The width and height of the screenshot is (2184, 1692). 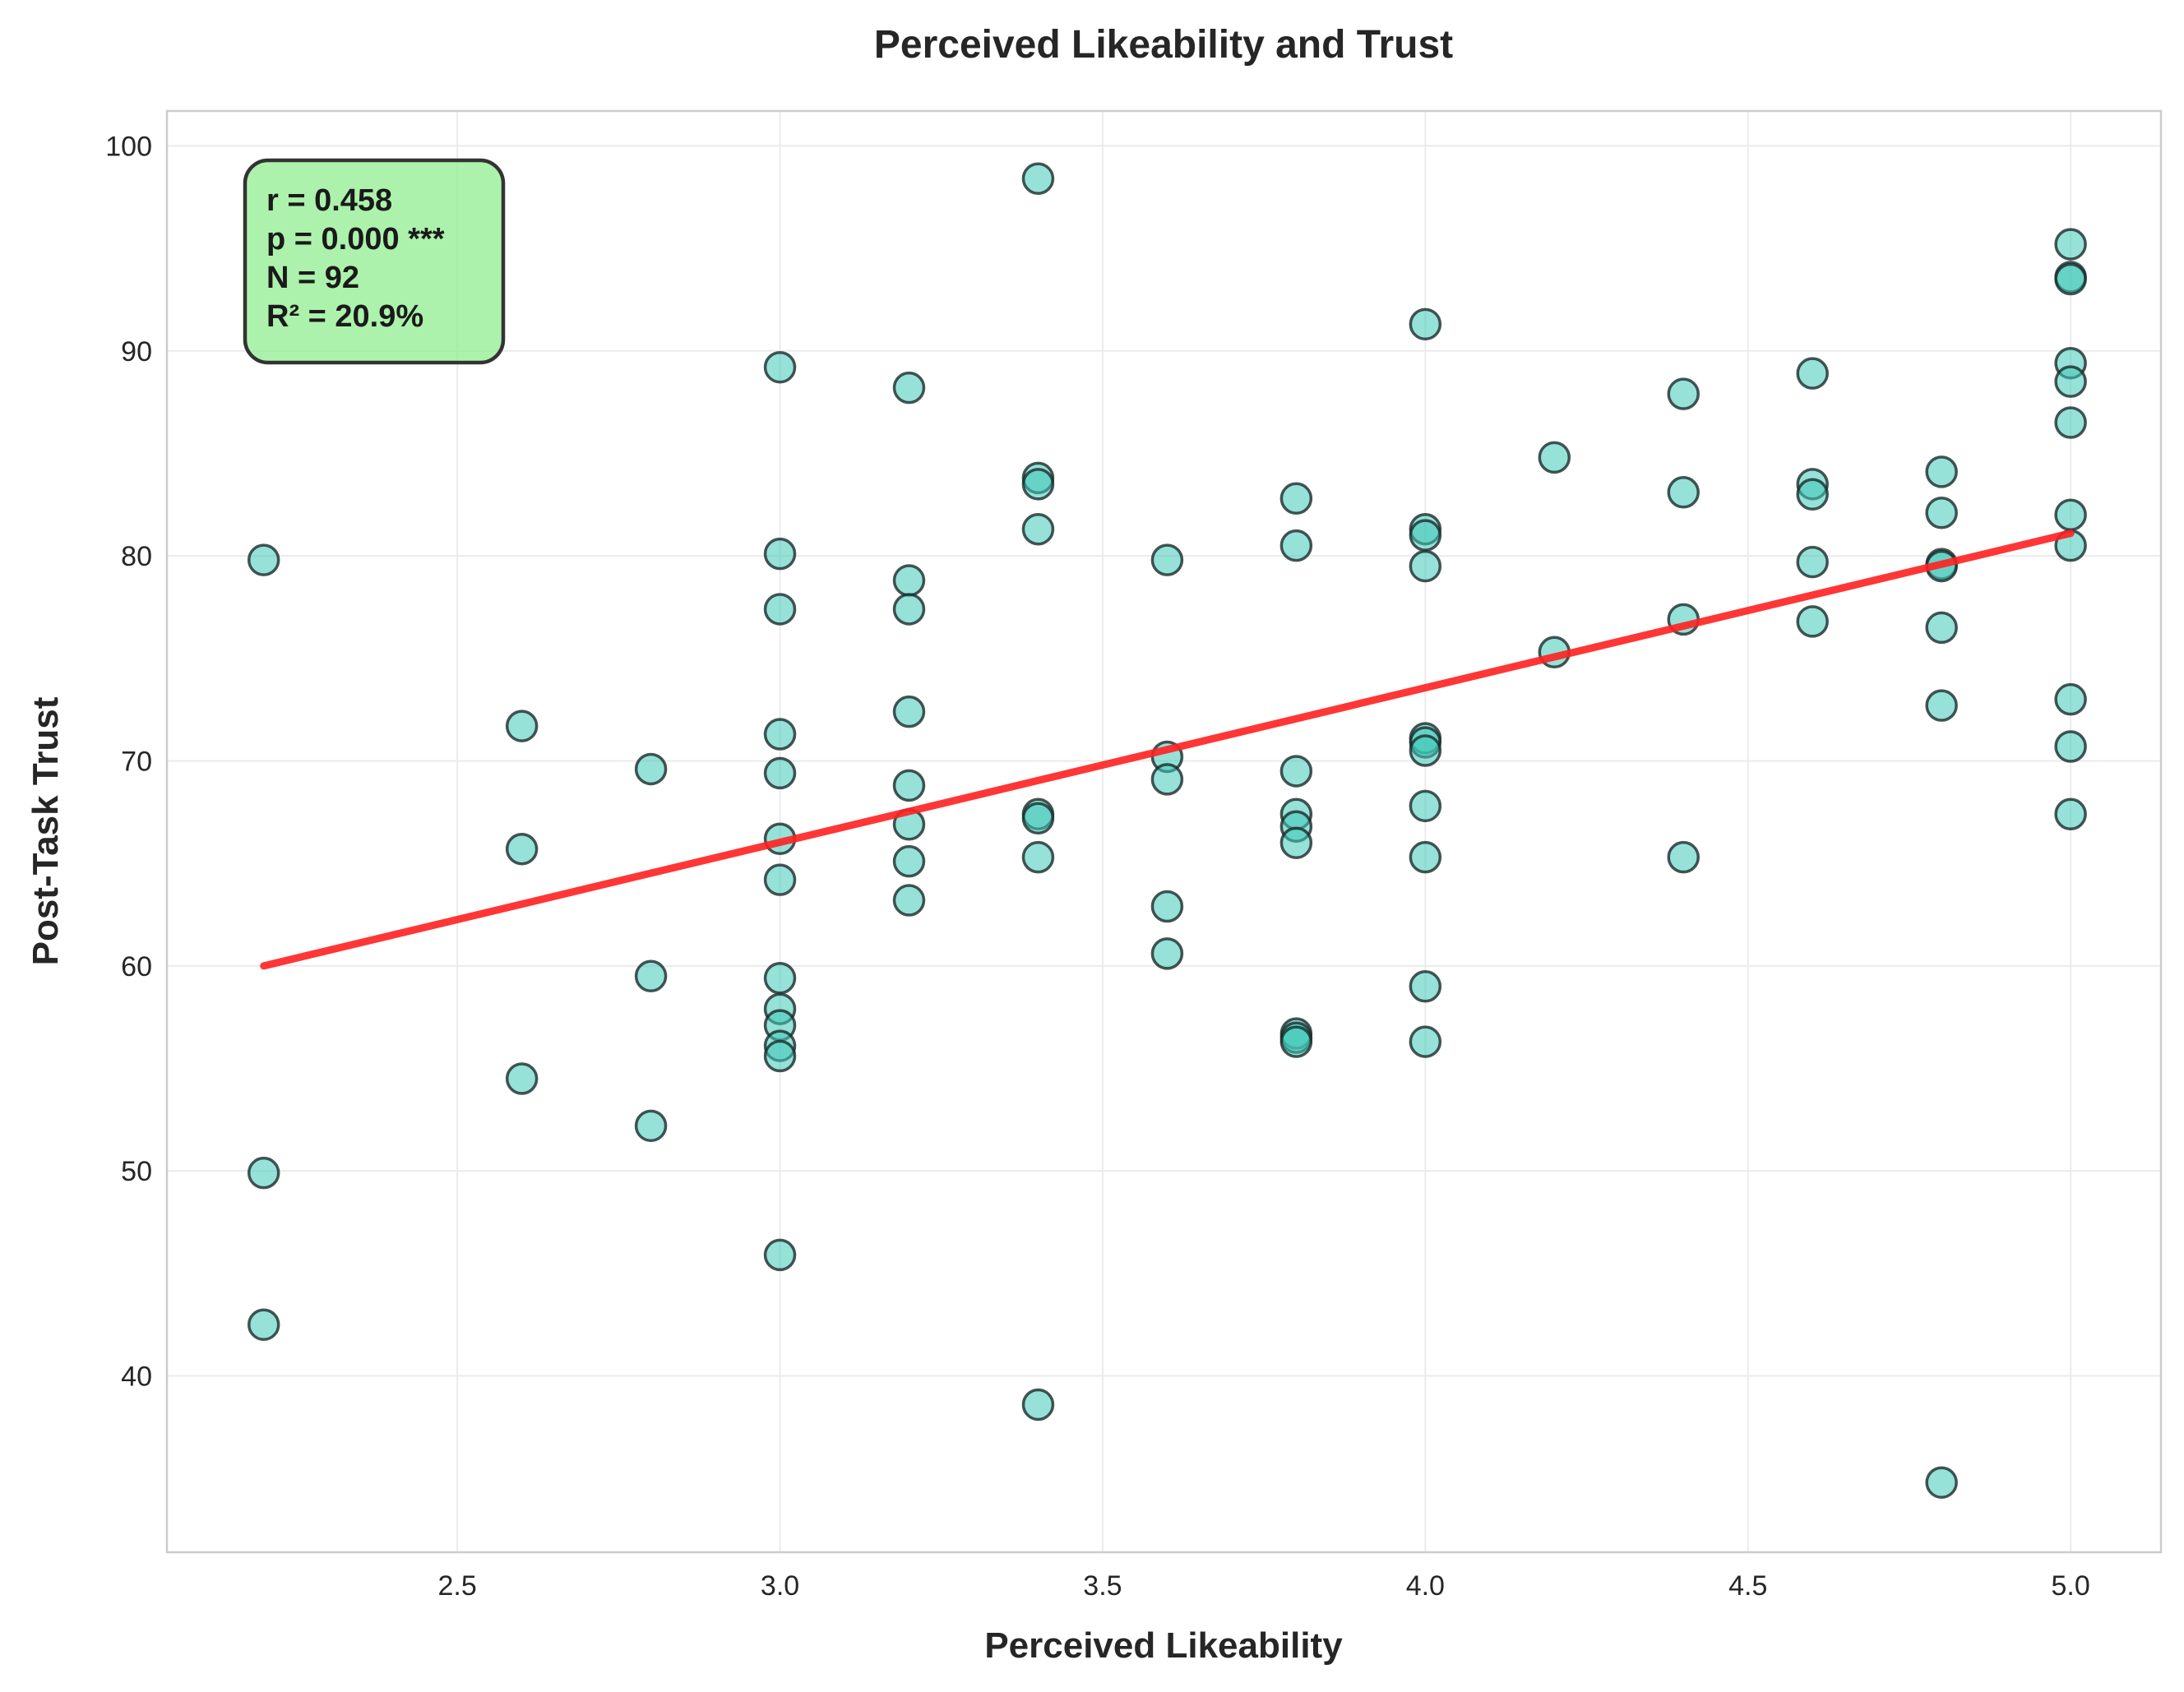 I want to click on x-axis-title: Perceived Likeability, so click(x=1163, y=1645).